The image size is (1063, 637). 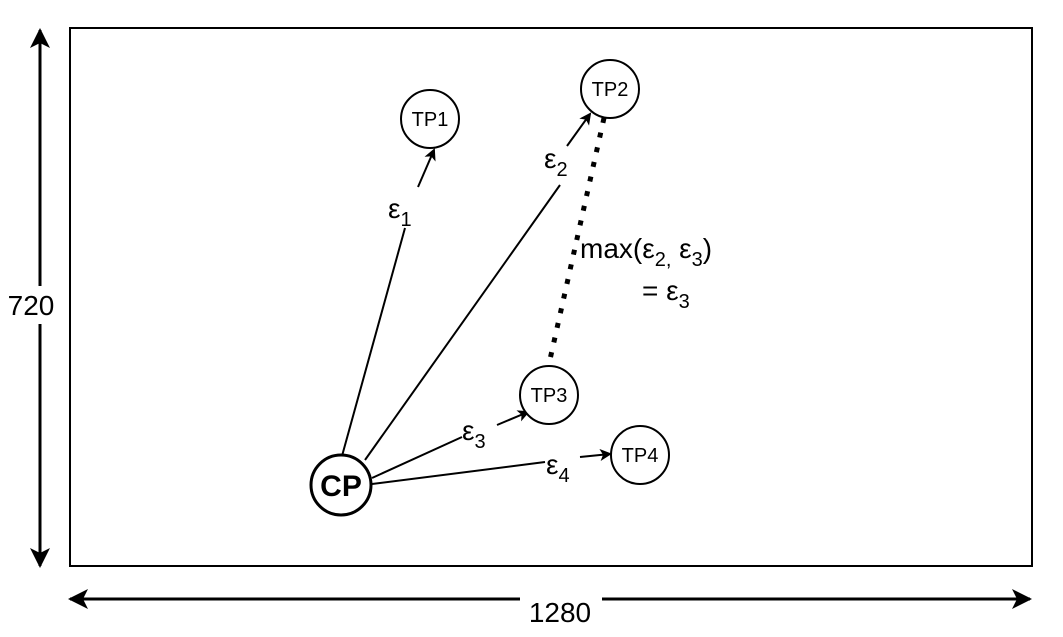 I want to click on epsilon-3-label: ε3, so click(x=474, y=434).